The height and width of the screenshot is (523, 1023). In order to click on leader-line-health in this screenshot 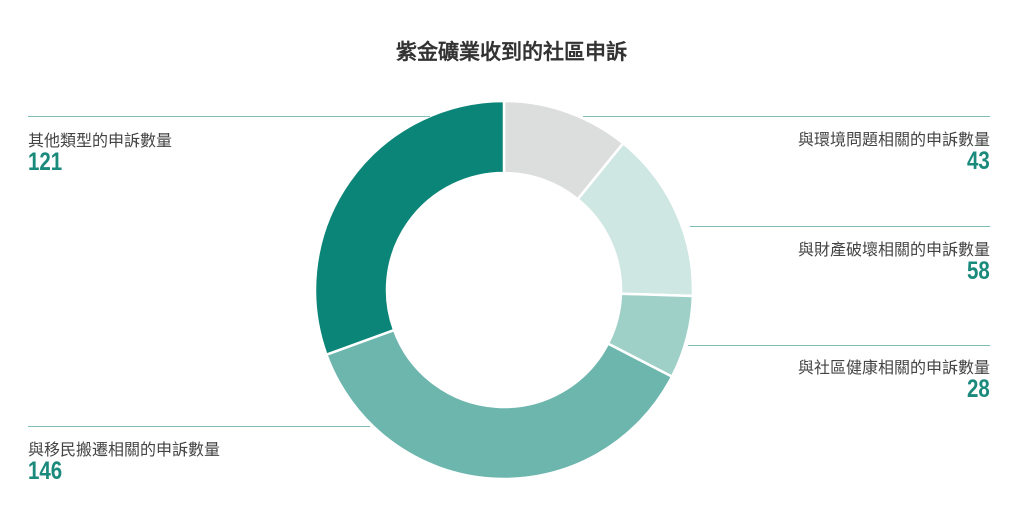, I will do `click(839, 345)`.